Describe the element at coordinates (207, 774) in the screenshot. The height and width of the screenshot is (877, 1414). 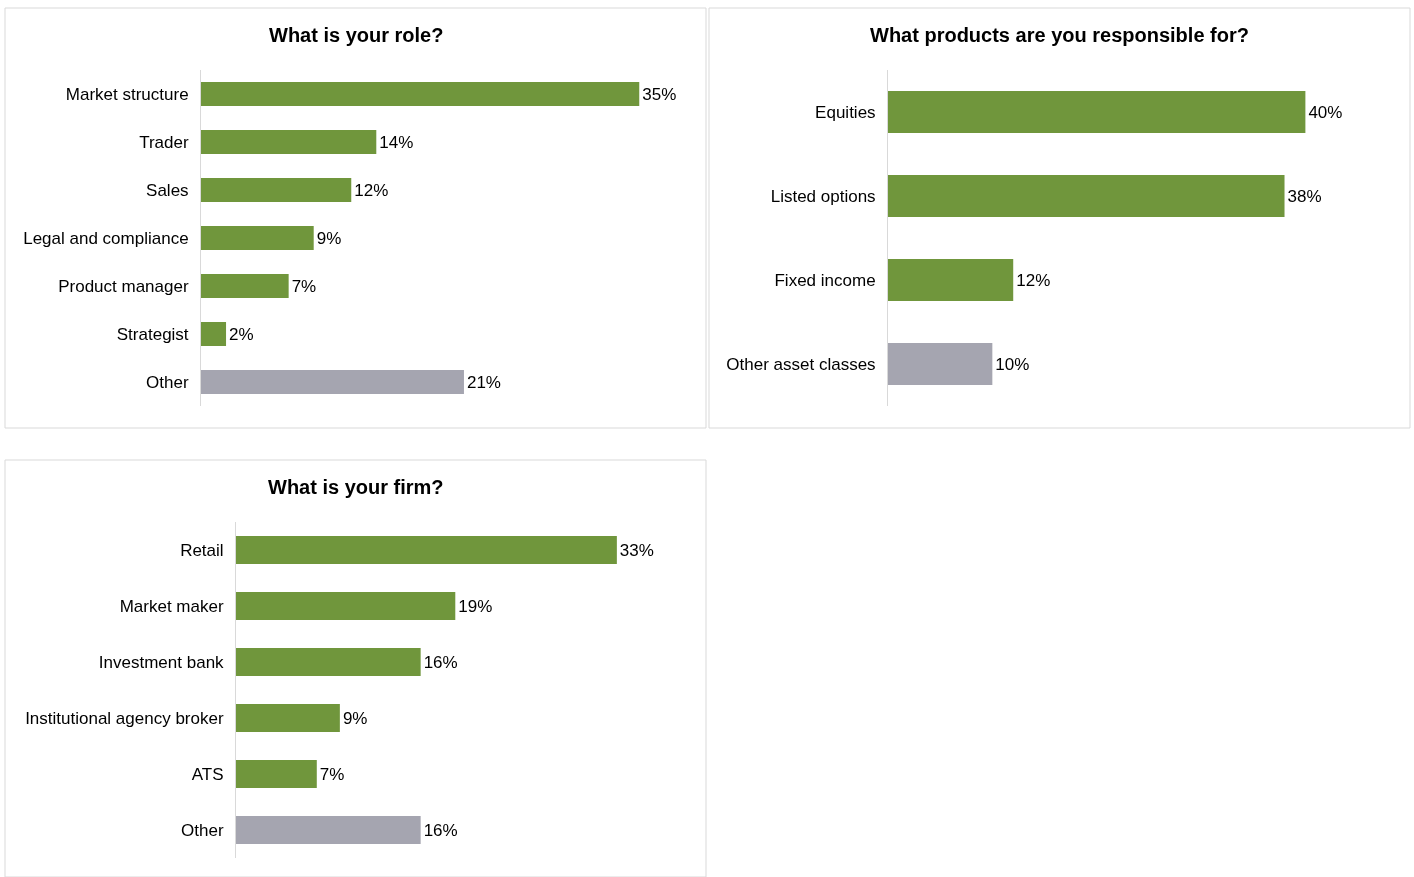
I see `y-tick-label: ATS` at that location.